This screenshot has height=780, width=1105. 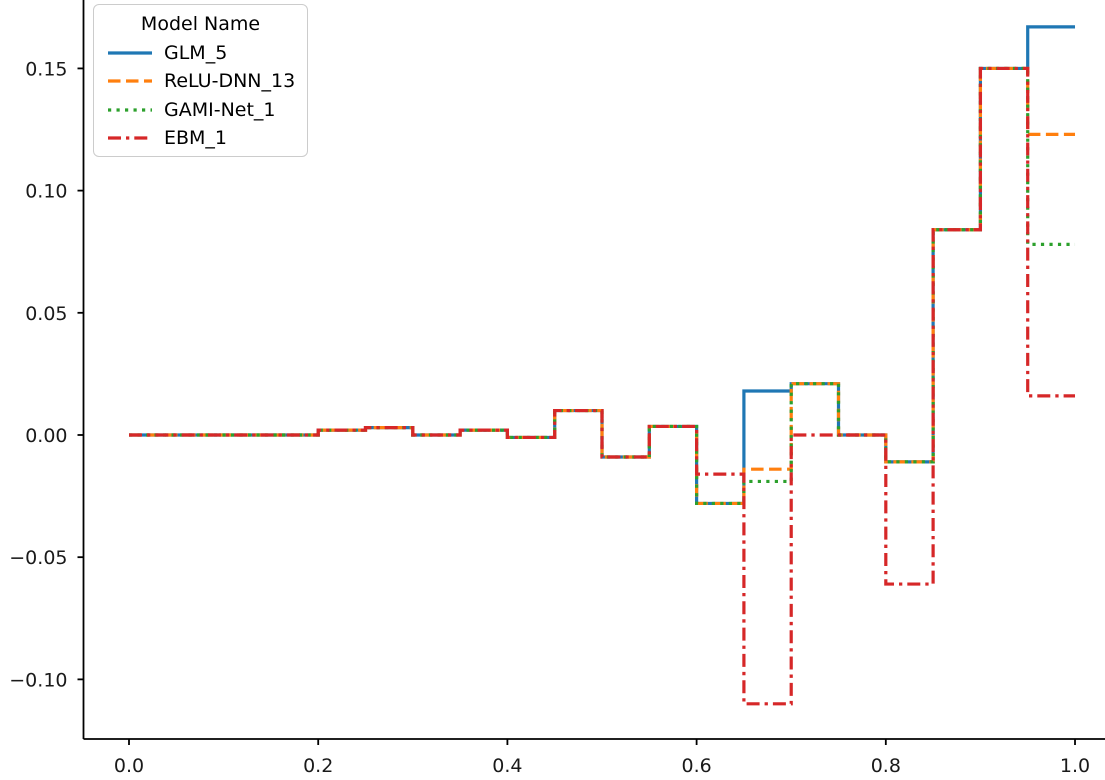 What do you see at coordinates (230, 81) in the screenshot?
I see `legend-item-label: ReLU-DNN_13` at bounding box center [230, 81].